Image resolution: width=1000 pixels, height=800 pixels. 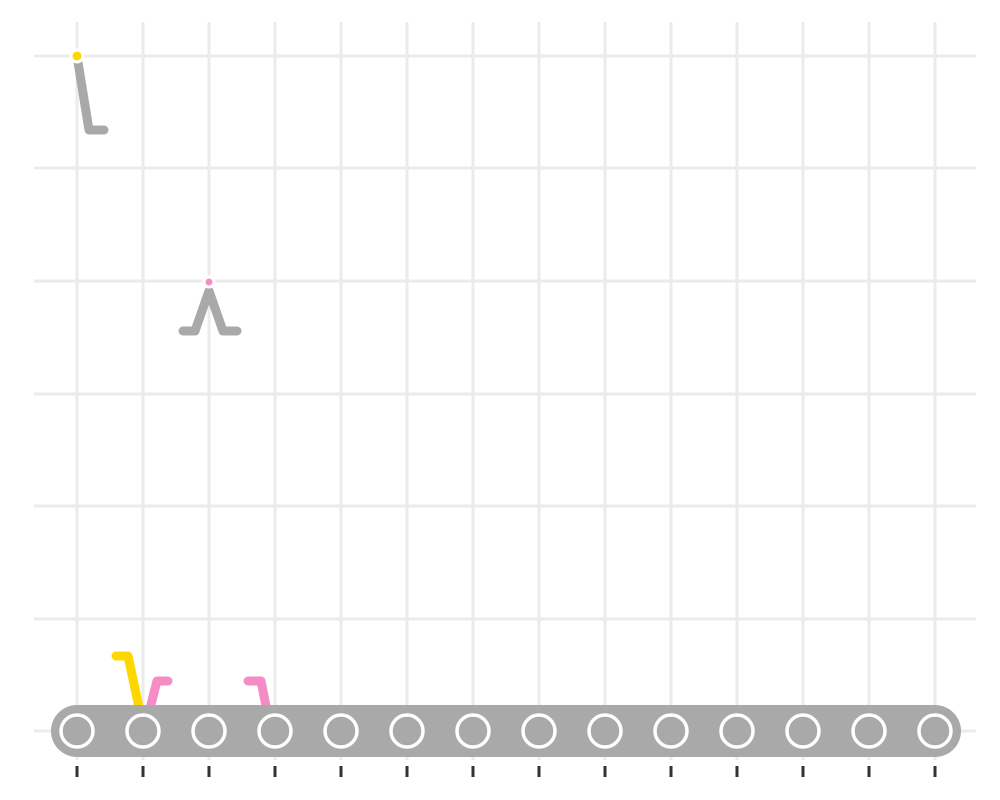 I want to click on conveyor-belt, so click(x=506, y=731).